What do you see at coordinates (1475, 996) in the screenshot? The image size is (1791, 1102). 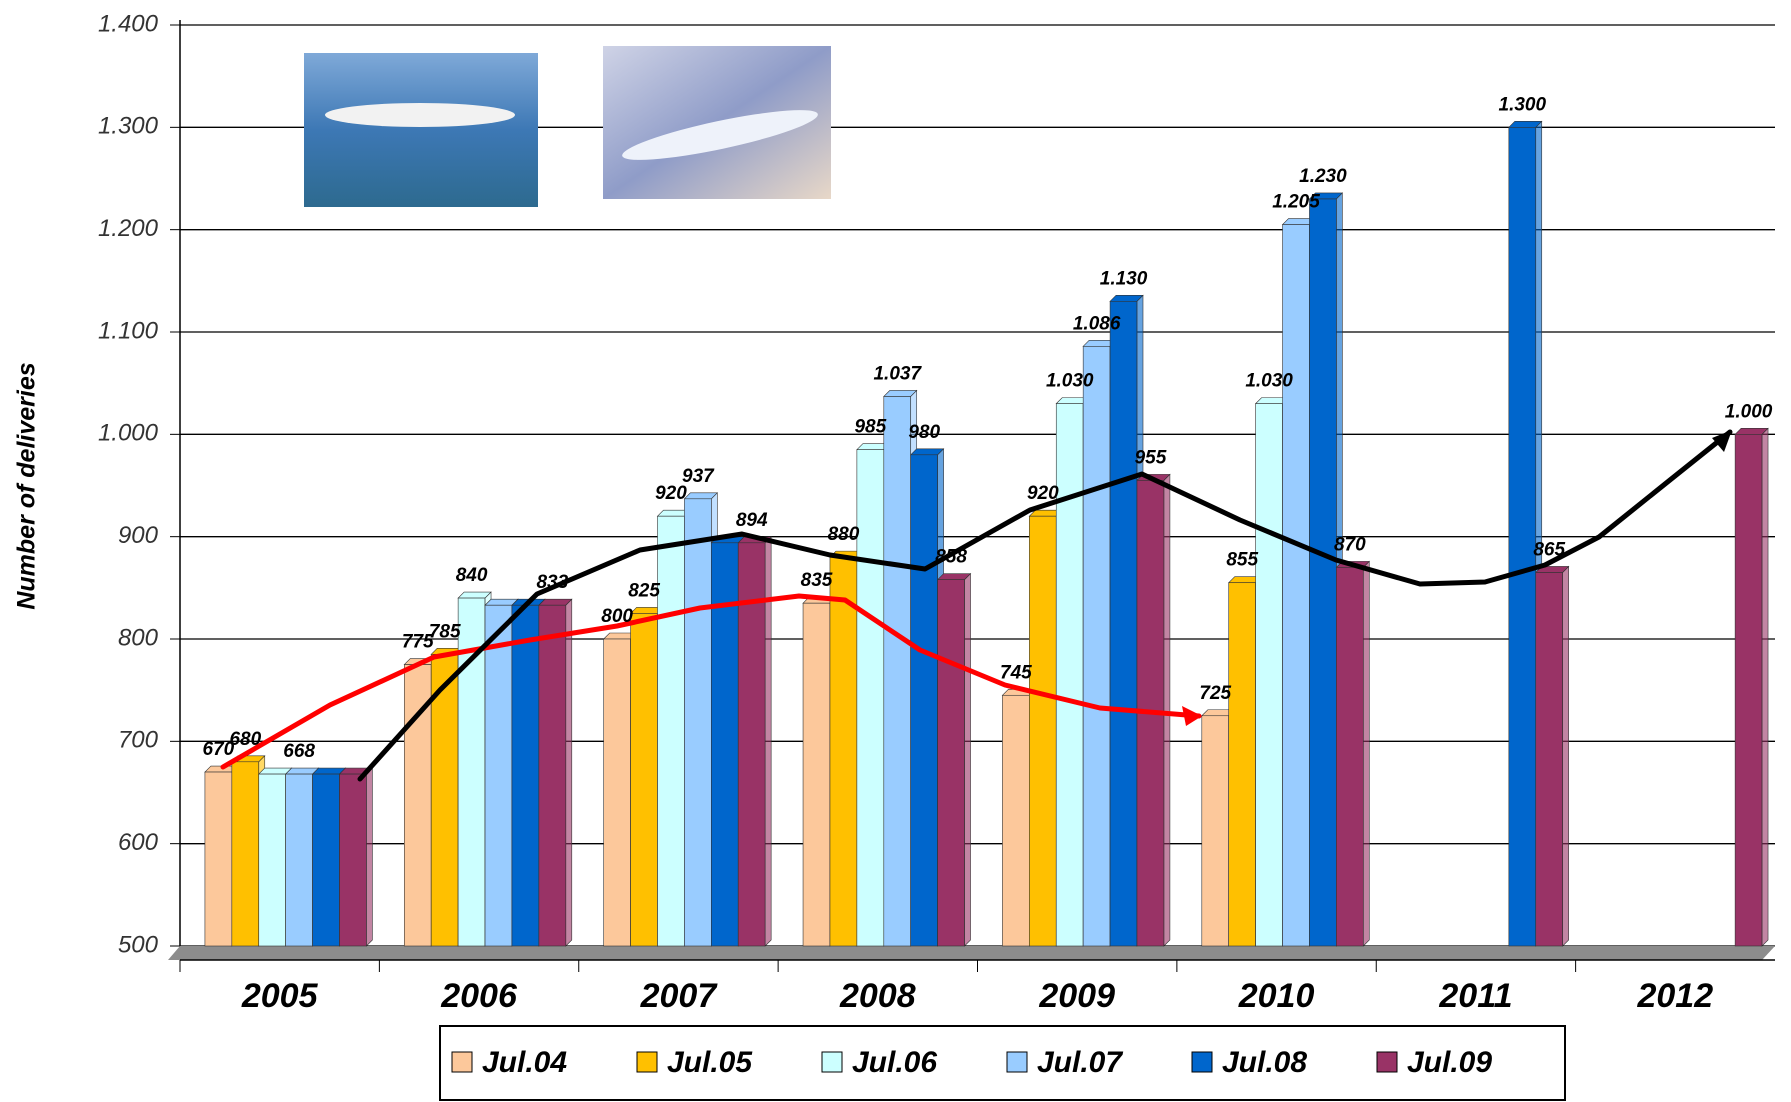 I see `x-tick-label: 2011` at bounding box center [1475, 996].